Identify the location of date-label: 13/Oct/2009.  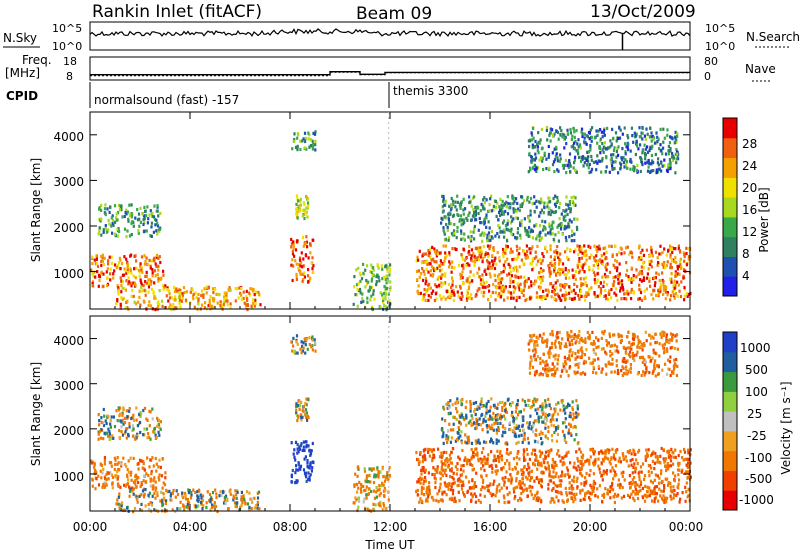
(643, 12).